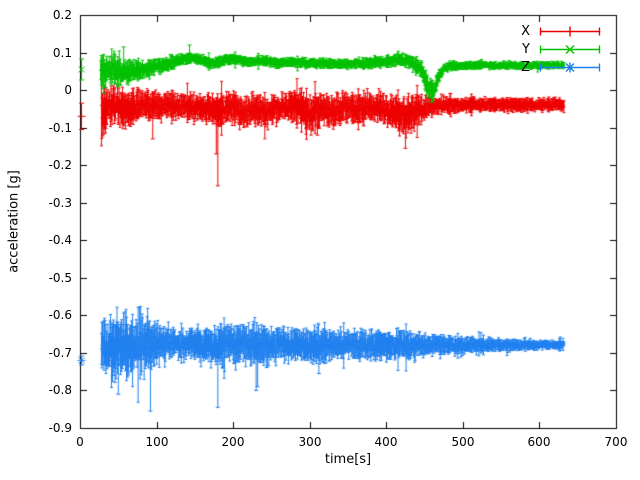  Describe the element at coordinates (62, 15) in the screenshot. I see `y-tick-label: 0.2` at that location.